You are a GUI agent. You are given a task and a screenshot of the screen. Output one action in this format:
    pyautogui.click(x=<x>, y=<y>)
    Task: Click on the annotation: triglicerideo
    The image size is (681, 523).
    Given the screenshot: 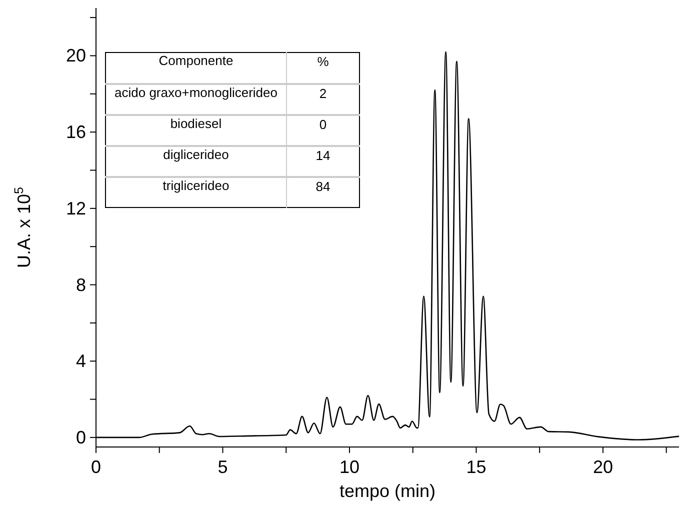 What is the action you would take?
    pyautogui.click(x=196, y=192)
    